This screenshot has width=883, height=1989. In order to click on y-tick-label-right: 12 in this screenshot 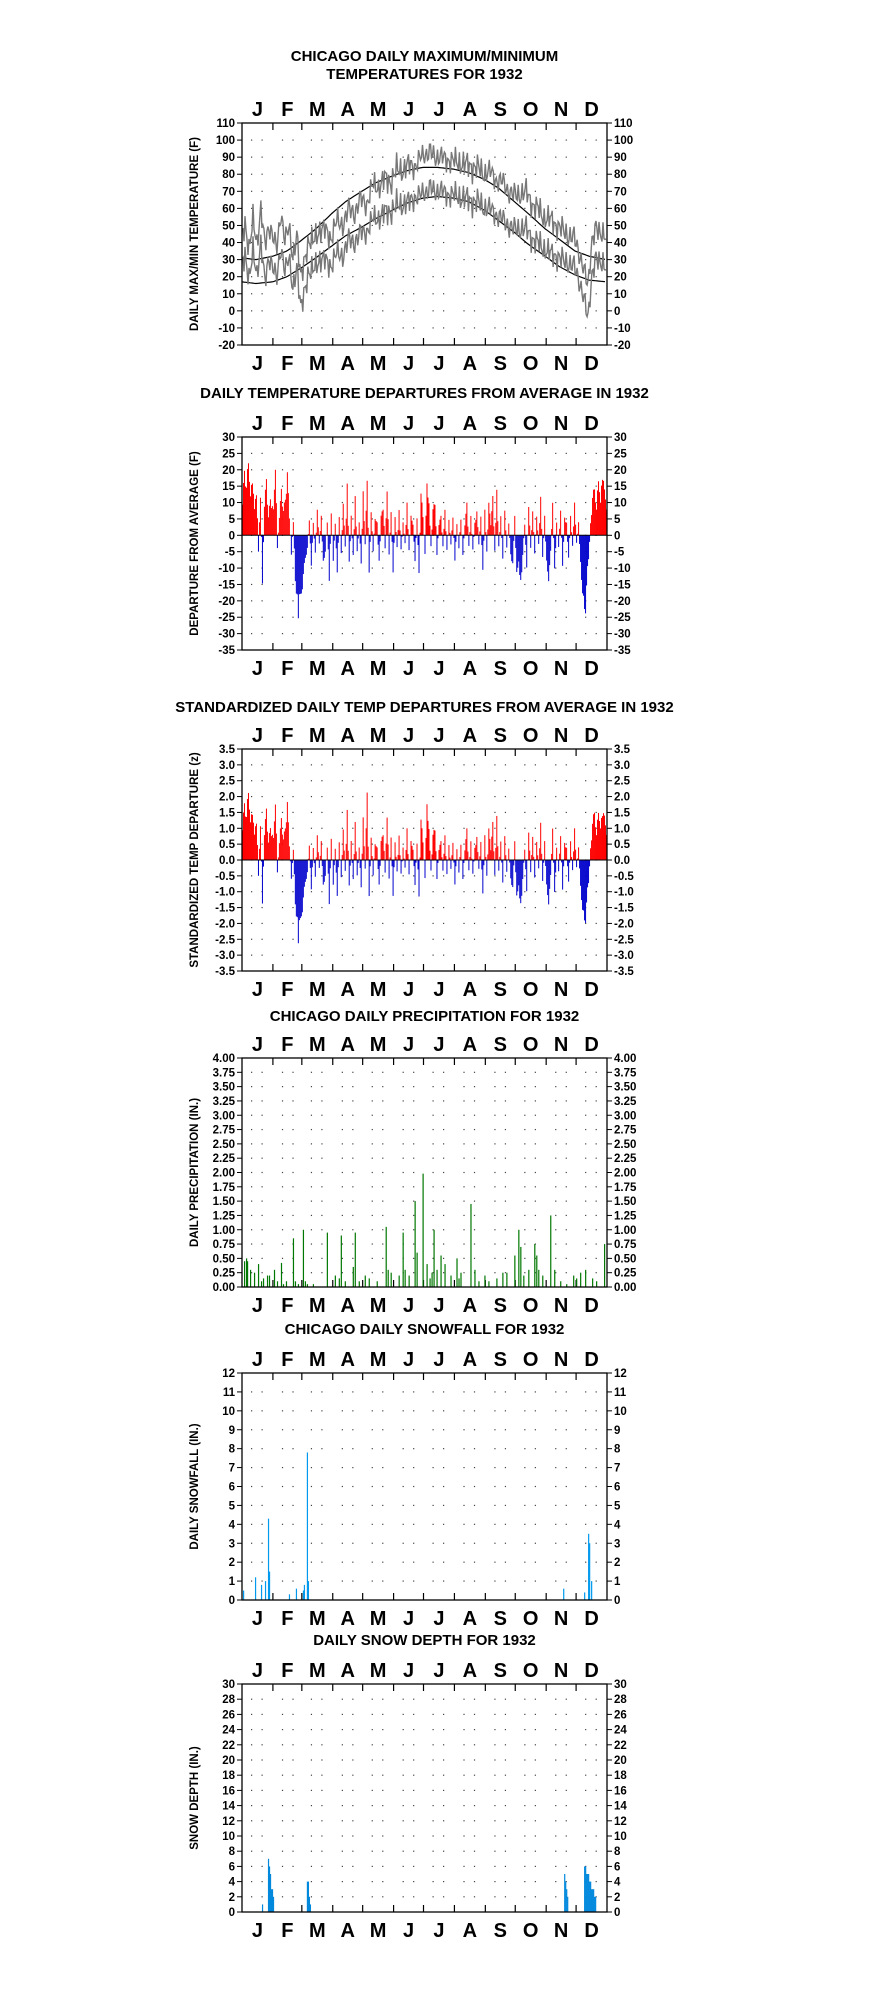, I will do `click(620, 1822)`.